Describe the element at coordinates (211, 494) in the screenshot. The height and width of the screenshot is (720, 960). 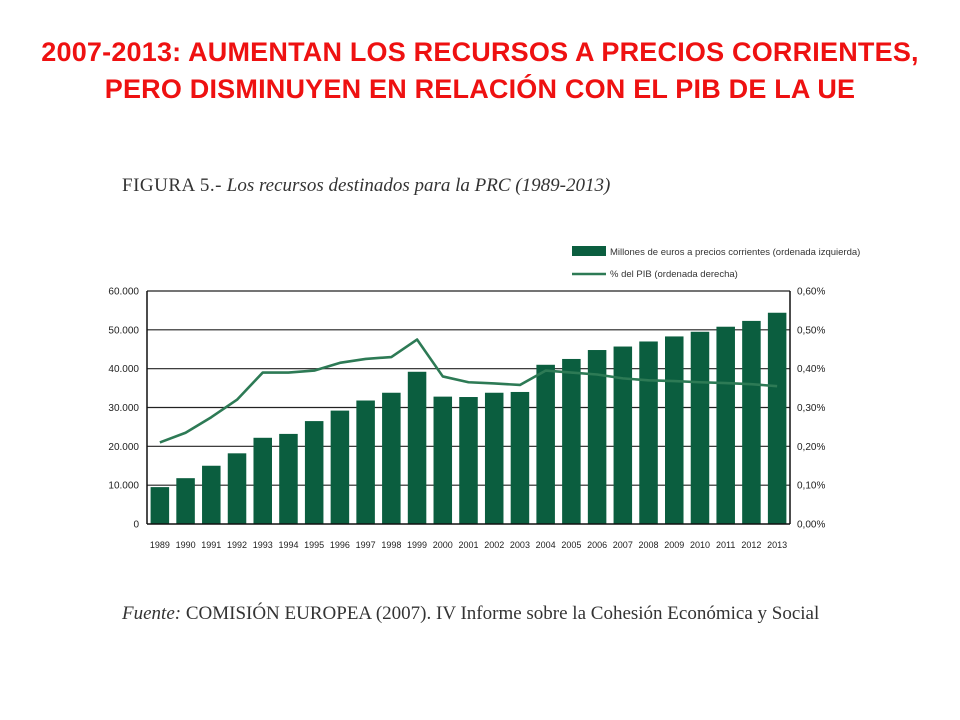
I see `bar-1991` at that location.